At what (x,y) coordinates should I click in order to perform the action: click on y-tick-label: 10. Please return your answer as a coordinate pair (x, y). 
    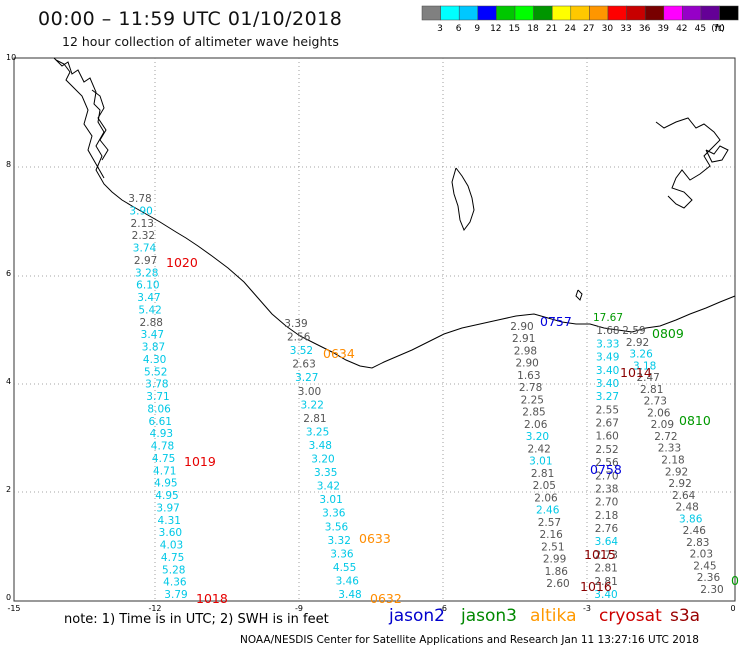
    Looking at the image, I should click on (11, 57).